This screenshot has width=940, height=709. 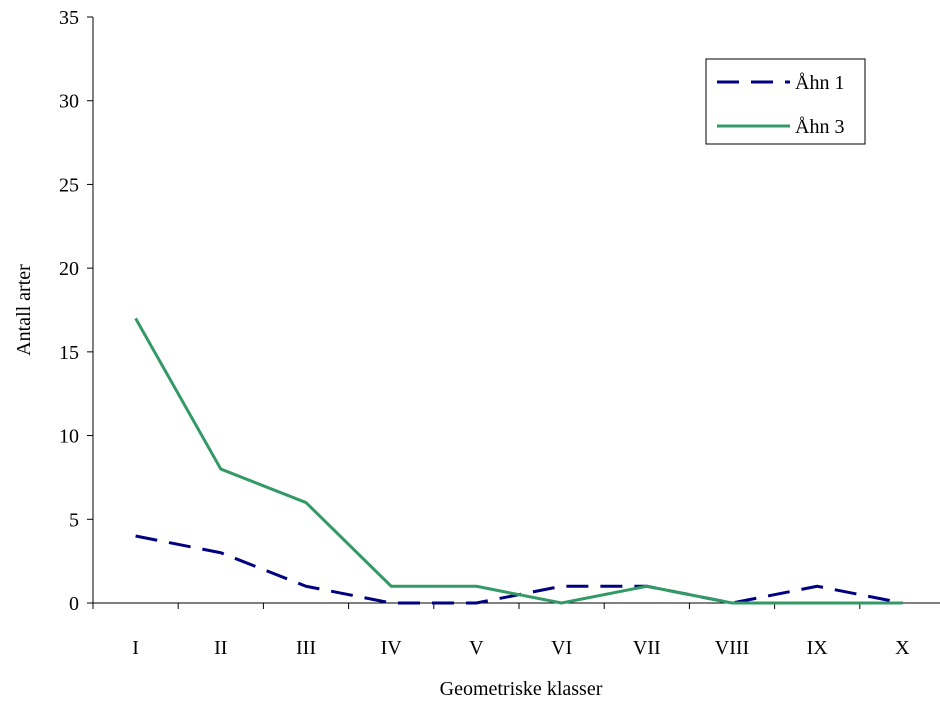 I want to click on x-tick-label: I, so click(x=135, y=648).